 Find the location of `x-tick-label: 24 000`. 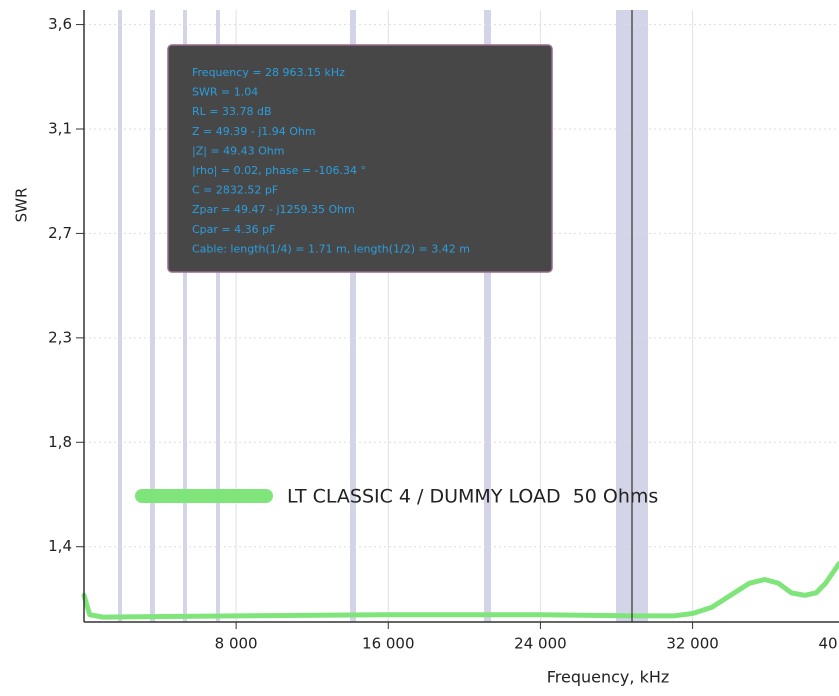

x-tick-label: 24 000 is located at coordinates (540, 644).